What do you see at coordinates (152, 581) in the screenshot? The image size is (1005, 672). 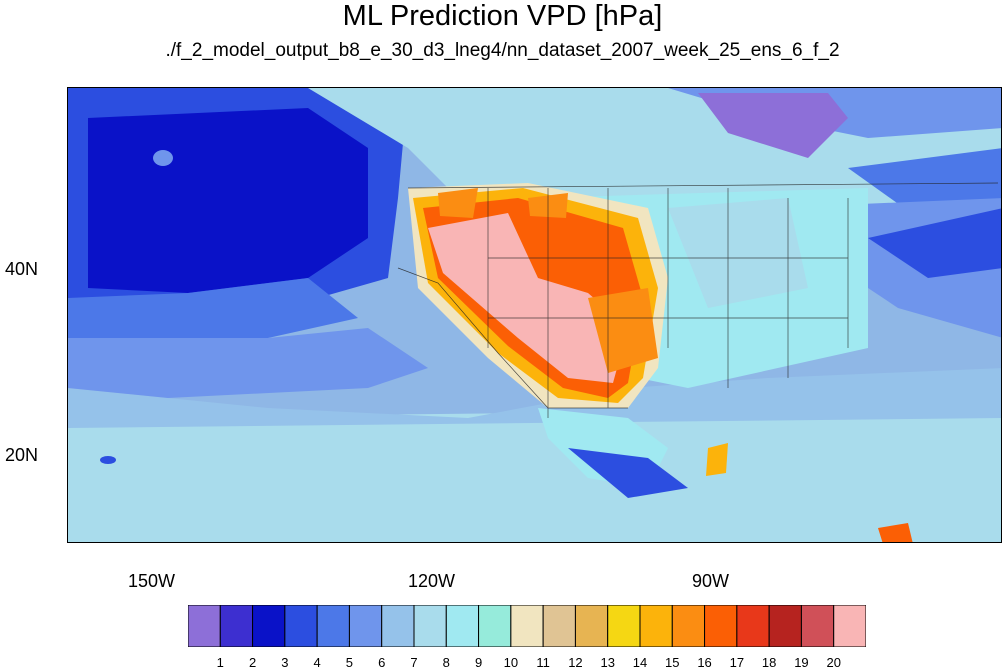 I see `lon-label-150w: 150W` at bounding box center [152, 581].